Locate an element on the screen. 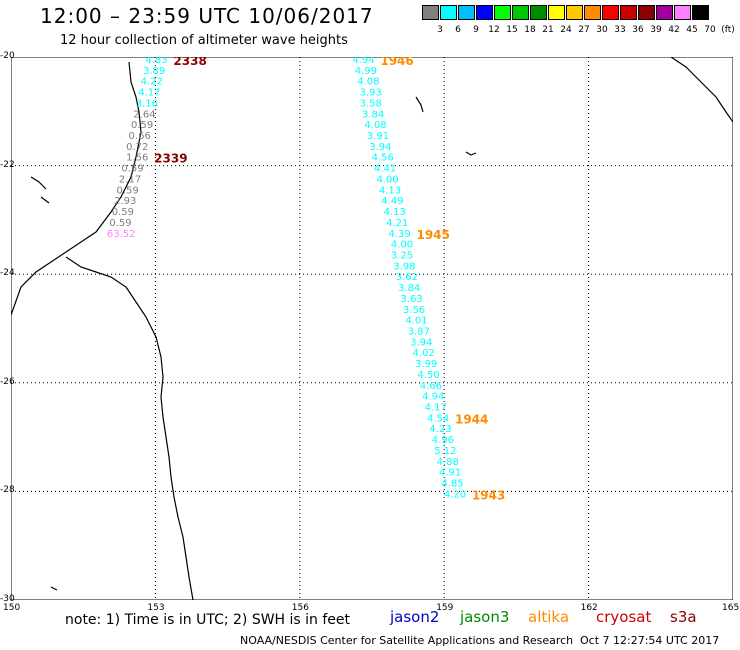  wave-height-value: 4.50 is located at coordinates (428, 375).